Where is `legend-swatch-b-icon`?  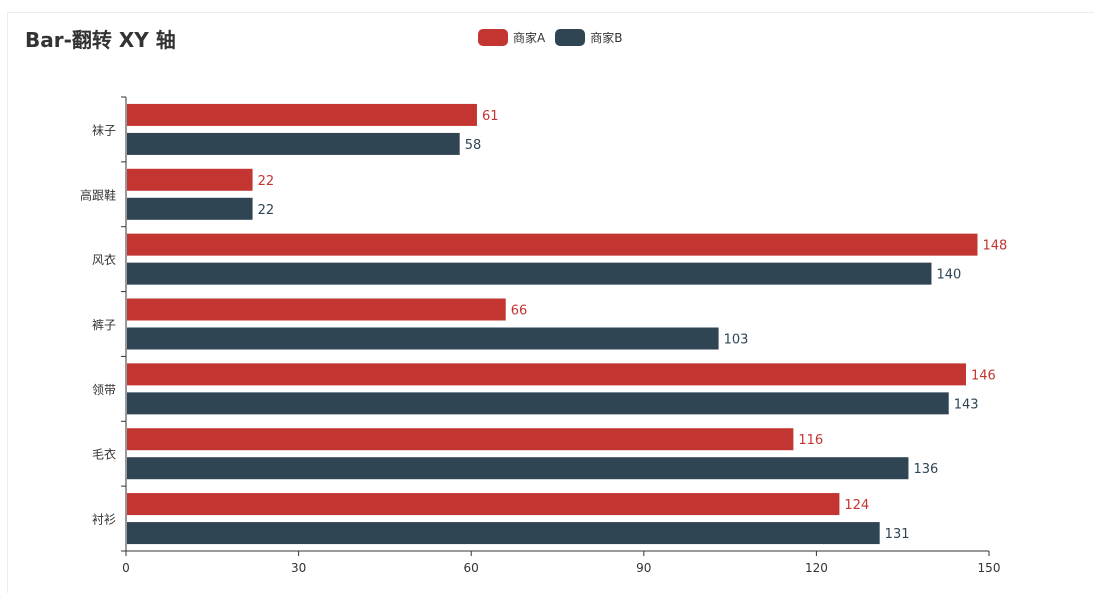 legend-swatch-b-icon is located at coordinates (570, 37).